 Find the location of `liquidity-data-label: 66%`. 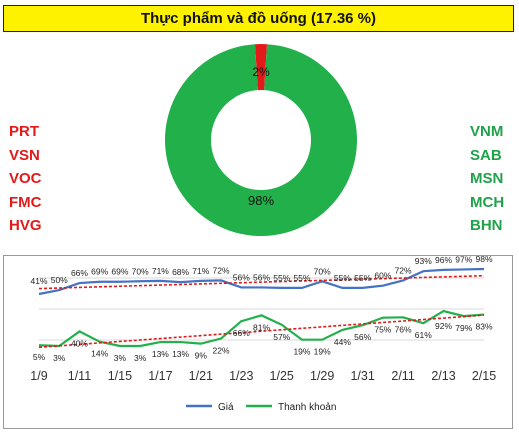

liquidity-data-label: 66% is located at coordinates (241, 333).